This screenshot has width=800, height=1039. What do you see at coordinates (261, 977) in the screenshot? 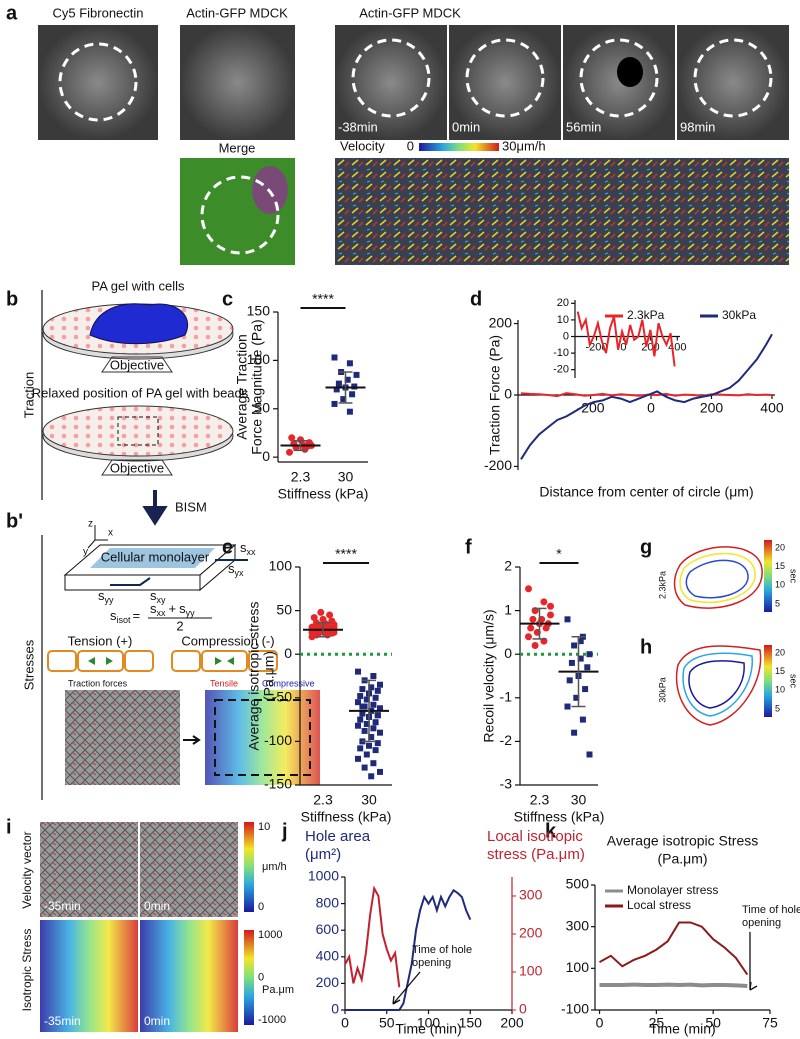
I see `colorbar-tick: 0` at bounding box center [261, 977].